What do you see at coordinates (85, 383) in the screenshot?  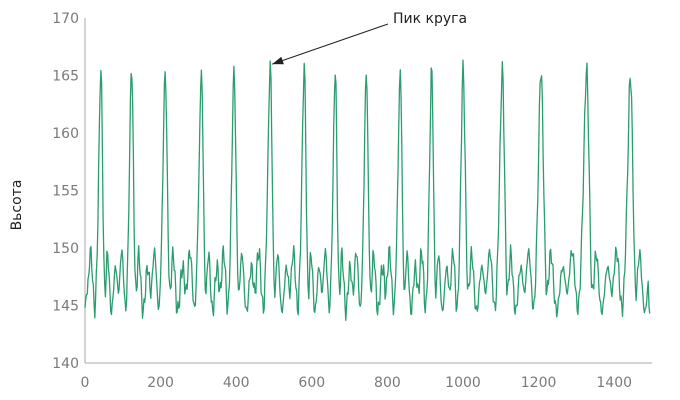 I see `x-tick-label: 0` at bounding box center [85, 383].